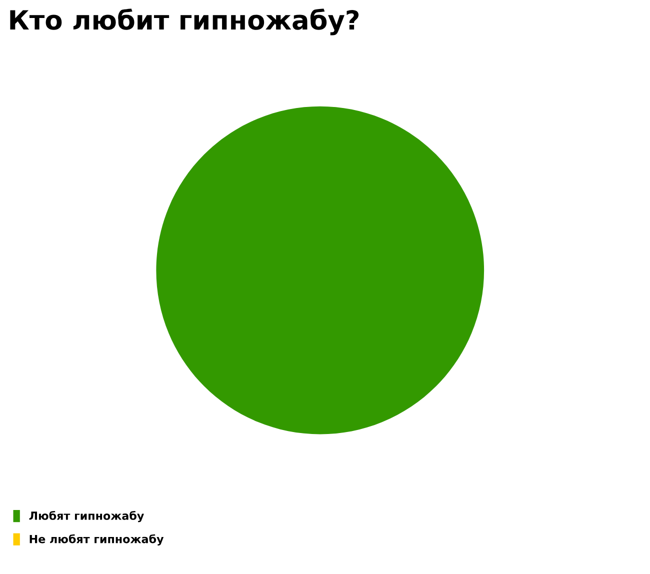  Describe the element at coordinates (86, 516) in the screenshot. I see `legend-label: Любят гипножабу` at that location.